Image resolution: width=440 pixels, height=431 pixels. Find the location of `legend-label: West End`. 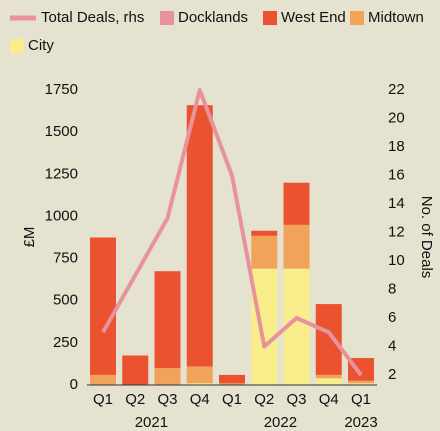

legend-label: West End is located at coordinates (313, 17).